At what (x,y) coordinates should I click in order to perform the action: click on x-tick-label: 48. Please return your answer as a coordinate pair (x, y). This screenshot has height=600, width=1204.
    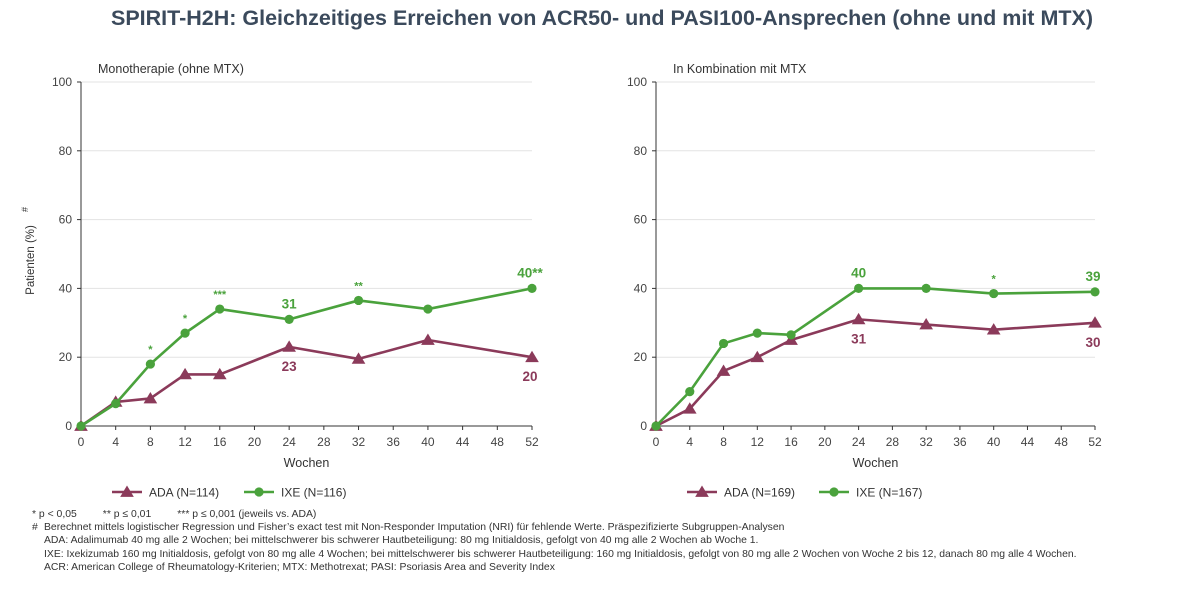
    Looking at the image, I should click on (1062, 442).